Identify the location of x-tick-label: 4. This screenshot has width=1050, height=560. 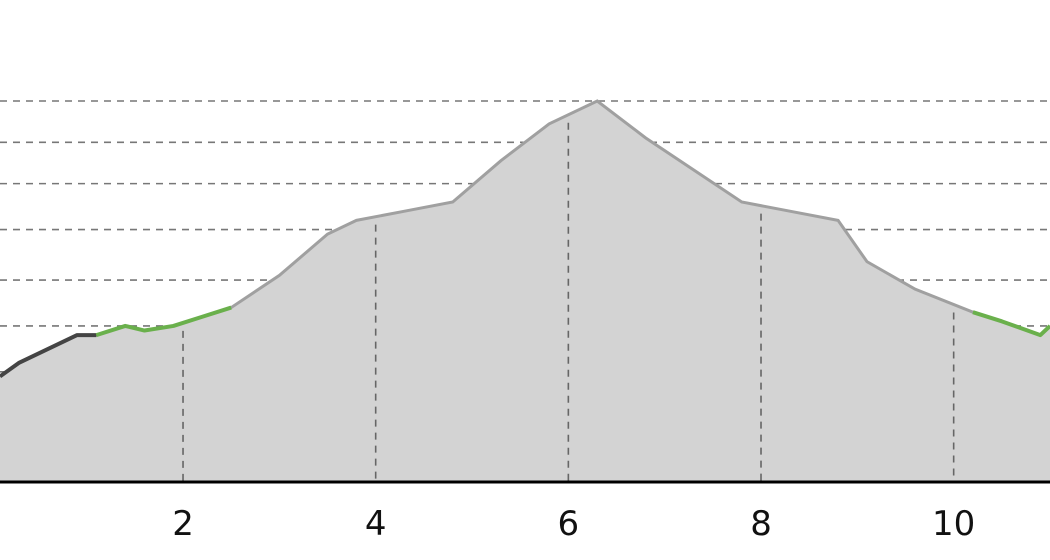
(376, 524).